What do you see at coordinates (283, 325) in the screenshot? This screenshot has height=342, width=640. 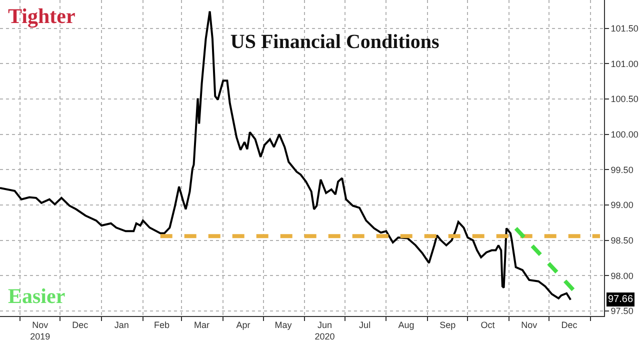 I see `x-tick-label: May` at bounding box center [283, 325].